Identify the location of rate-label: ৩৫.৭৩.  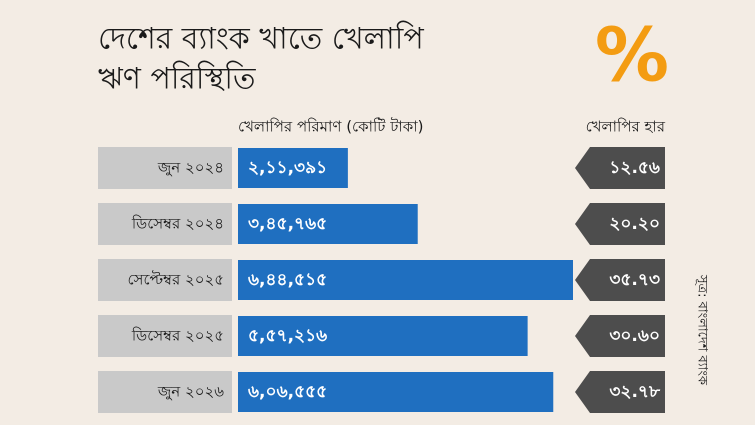
(634, 280).